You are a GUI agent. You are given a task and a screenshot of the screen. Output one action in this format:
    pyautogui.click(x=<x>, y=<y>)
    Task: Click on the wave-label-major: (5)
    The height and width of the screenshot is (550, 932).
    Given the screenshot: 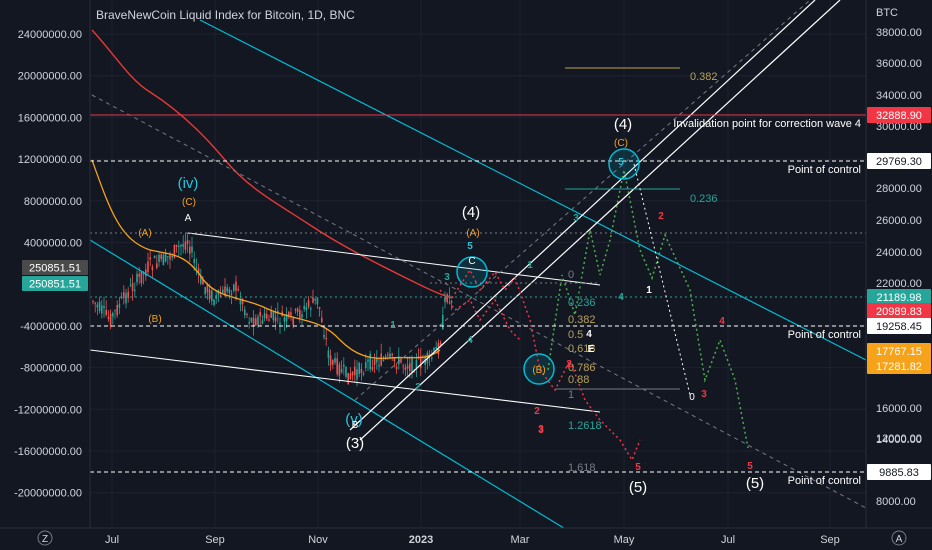 What is the action you would take?
    pyautogui.click(x=638, y=487)
    